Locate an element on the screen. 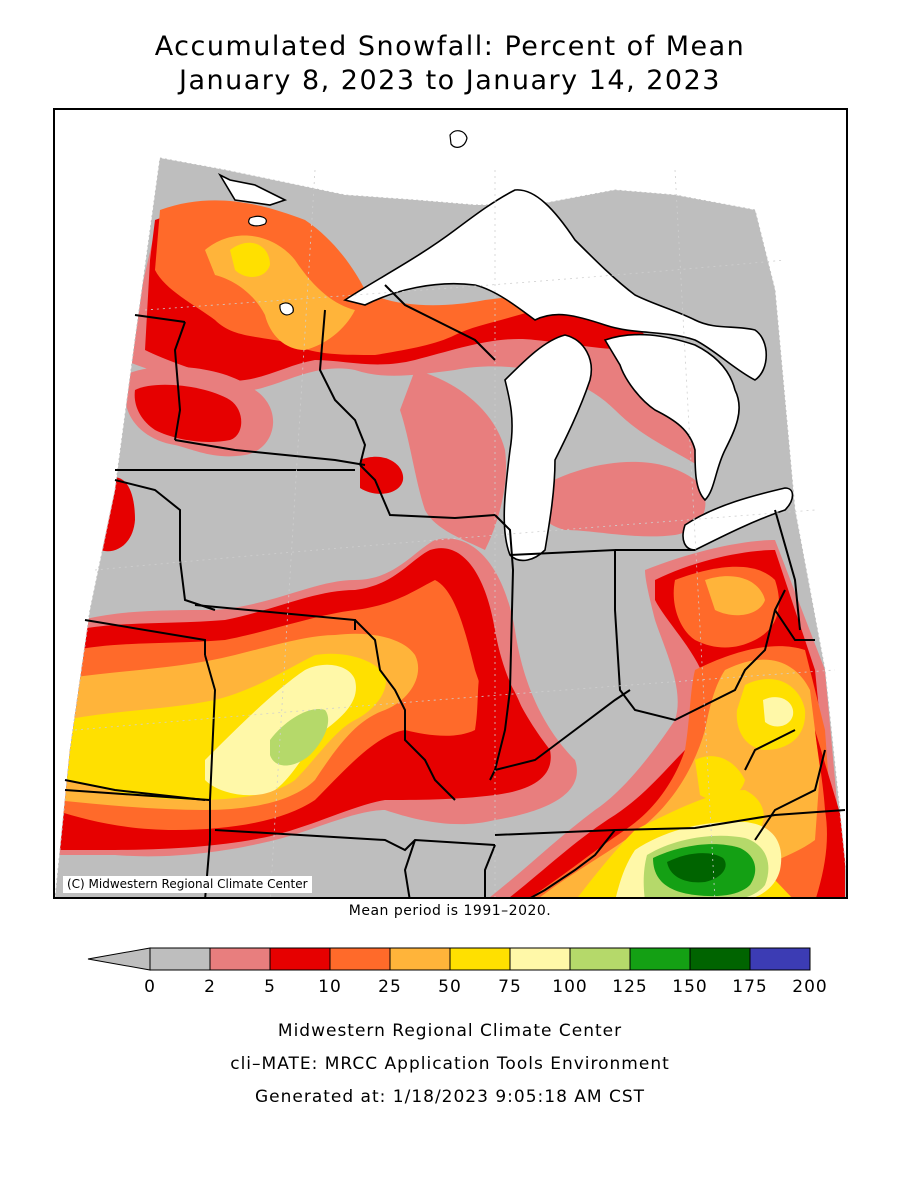 The image size is (900, 1200). legend-tick-label: 0 is located at coordinates (150, 987).